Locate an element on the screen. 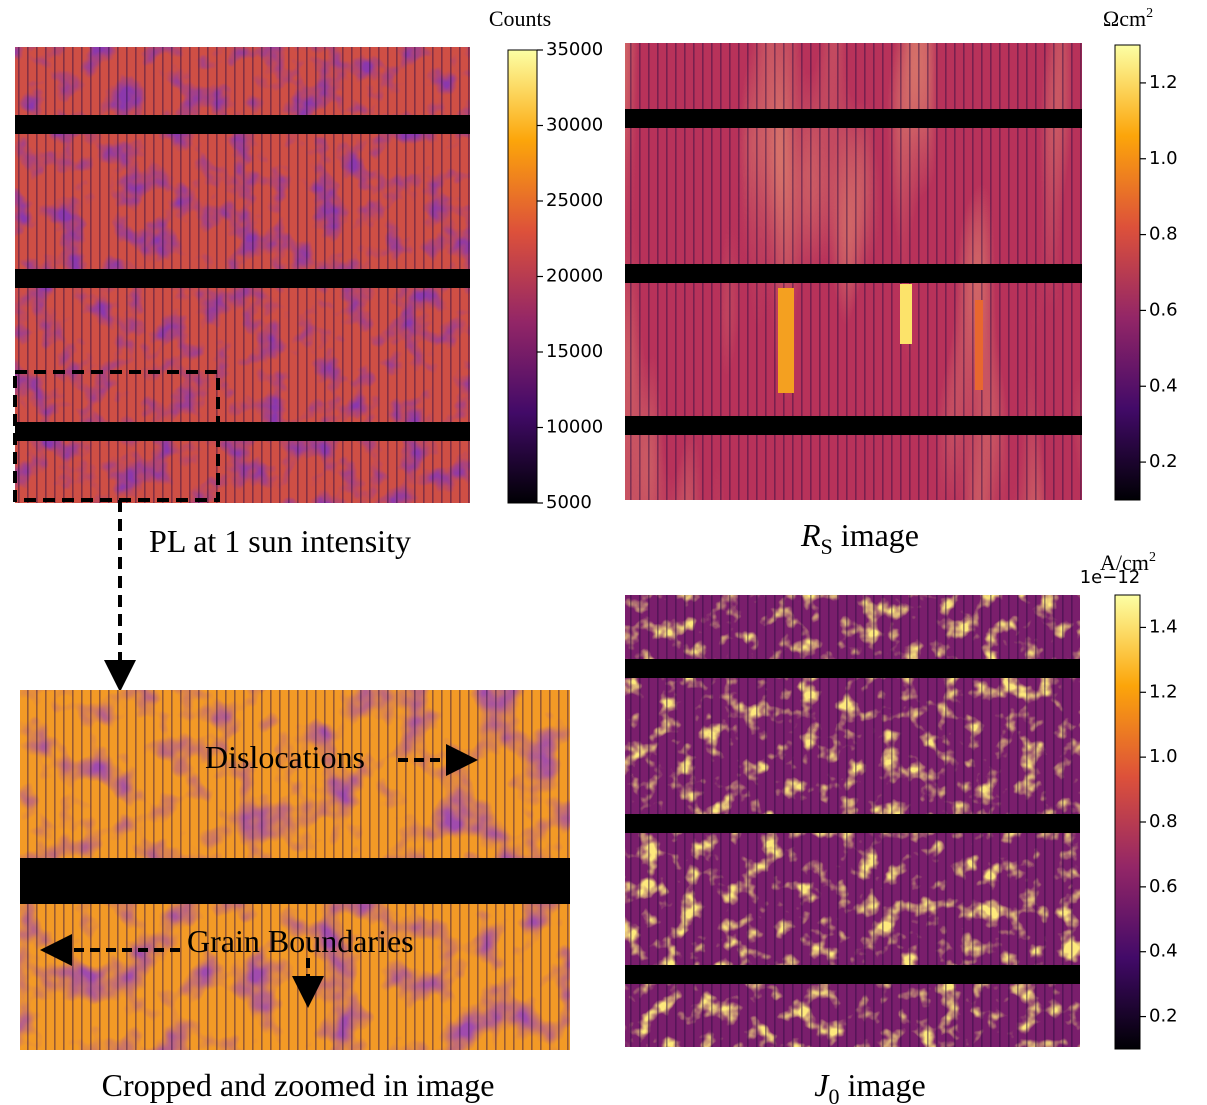 The height and width of the screenshot is (1105, 1207). colorbar-label: Ωcm2 is located at coordinates (1128, 18).